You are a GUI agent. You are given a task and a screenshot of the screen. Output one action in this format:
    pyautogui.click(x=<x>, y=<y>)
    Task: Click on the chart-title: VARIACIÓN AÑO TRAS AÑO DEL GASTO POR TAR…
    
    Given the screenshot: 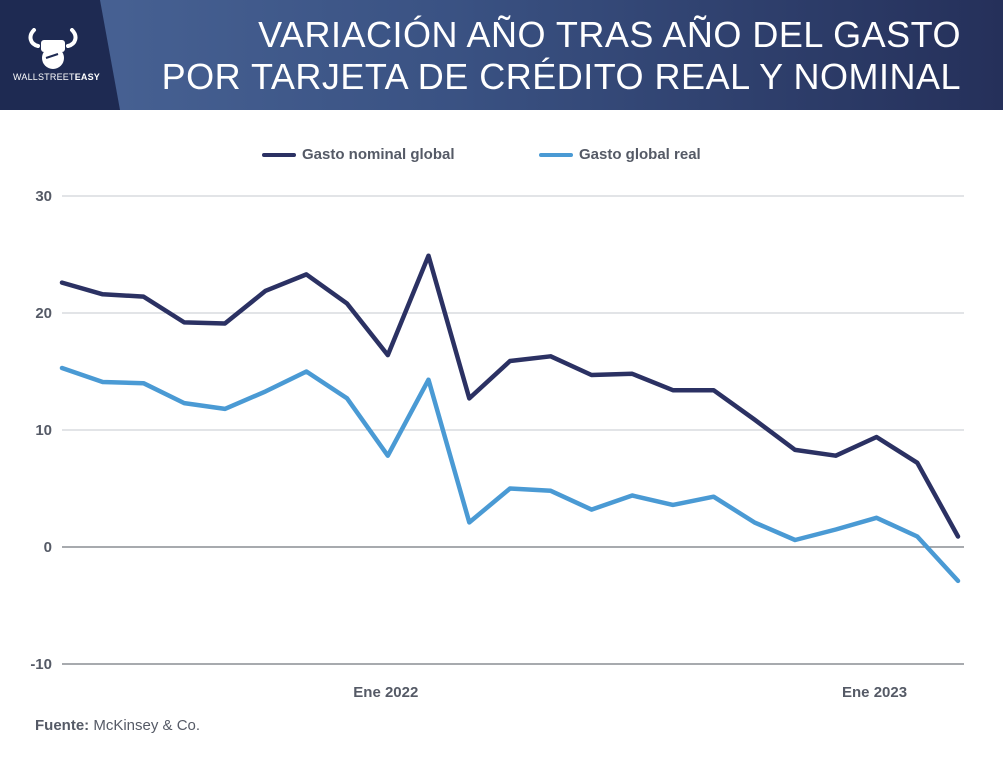 What is the action you would take?
    pyautogui.click(x=561, y=56)
    